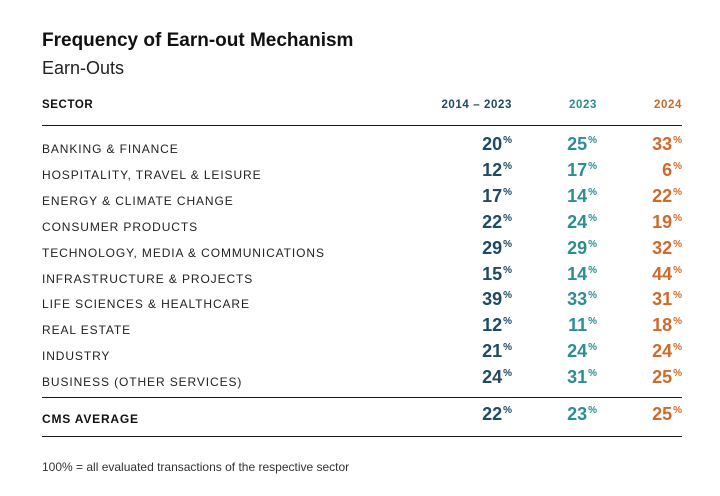 Image resolution: width=720 pixels, height=496 pixels. Describe the element at coordinates (362, 225) in the screenshot. I see `table-row: CONSUMER PRODUCTS 22% 24% 19%` at that location.